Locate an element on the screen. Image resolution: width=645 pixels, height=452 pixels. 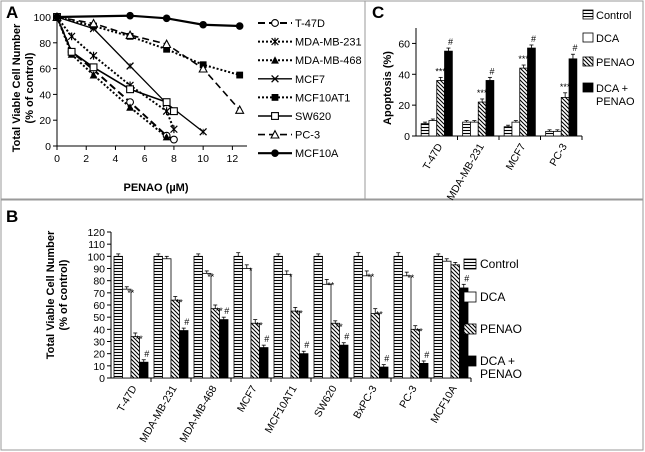
panel-b-ytick-label-120: 120 is located at coordinates (96, 233).